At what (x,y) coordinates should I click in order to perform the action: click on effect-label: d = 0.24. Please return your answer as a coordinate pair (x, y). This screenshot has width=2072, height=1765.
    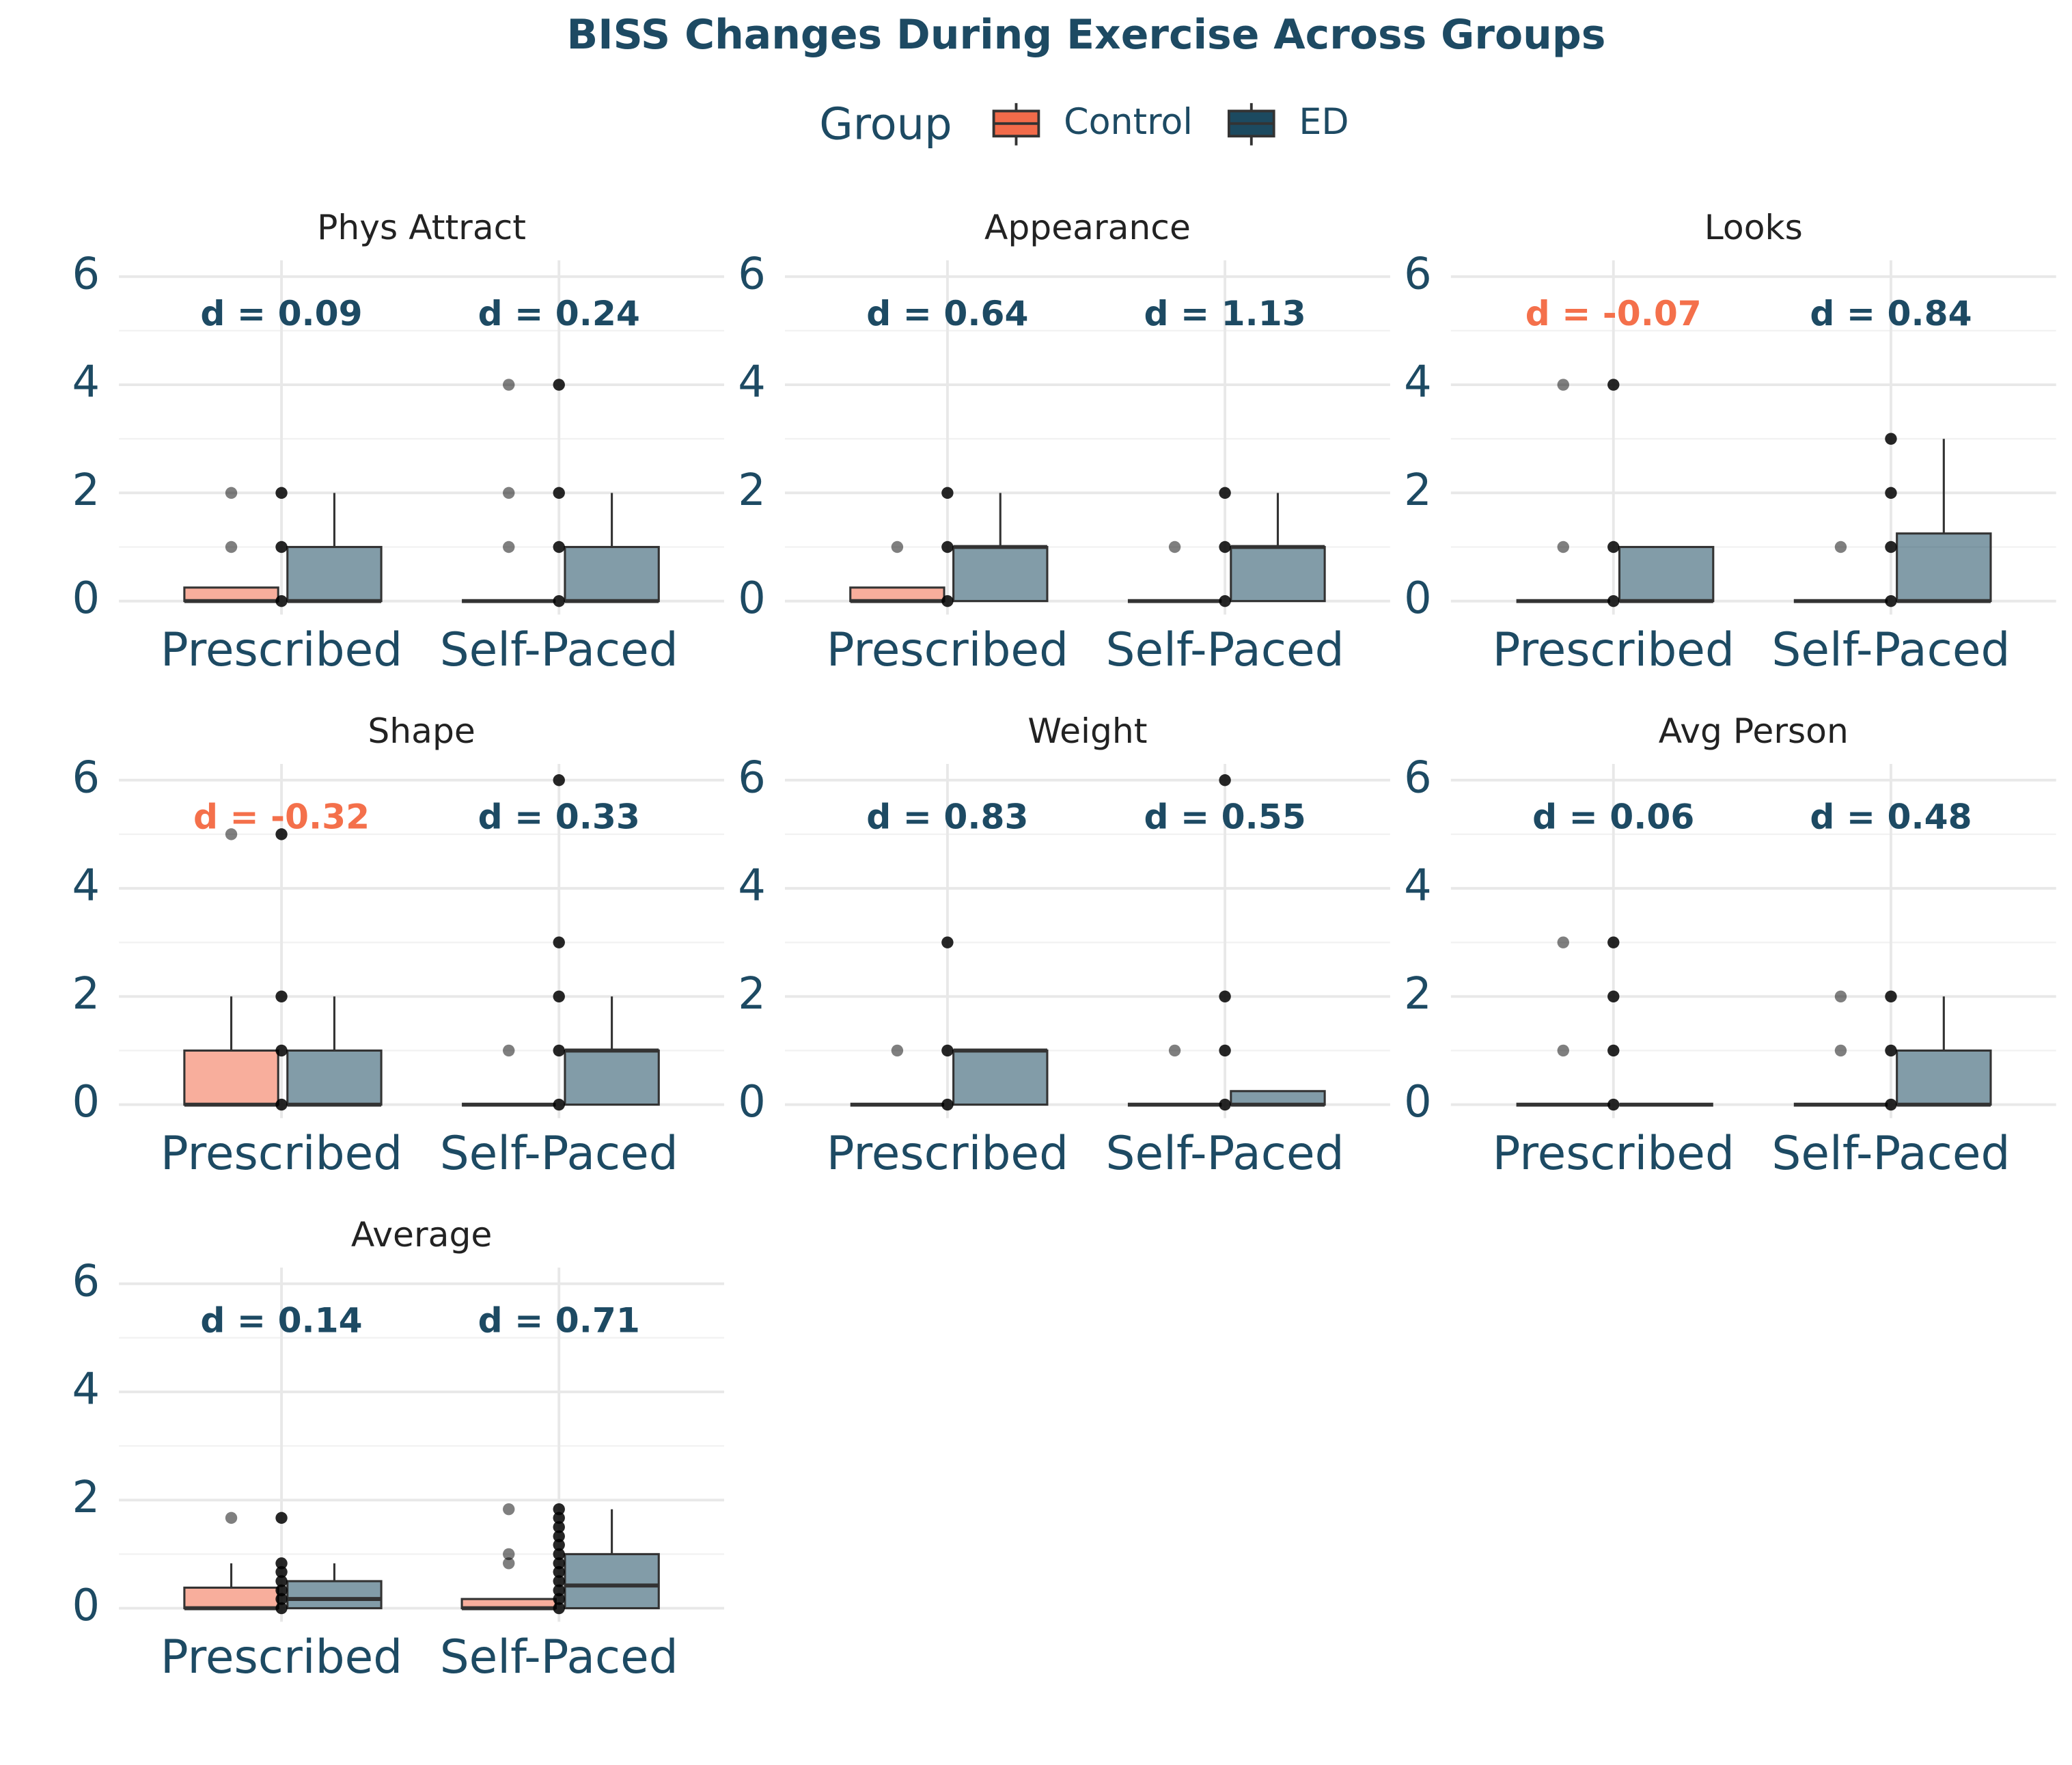
    Looking at the image, I should click on (559, 313).